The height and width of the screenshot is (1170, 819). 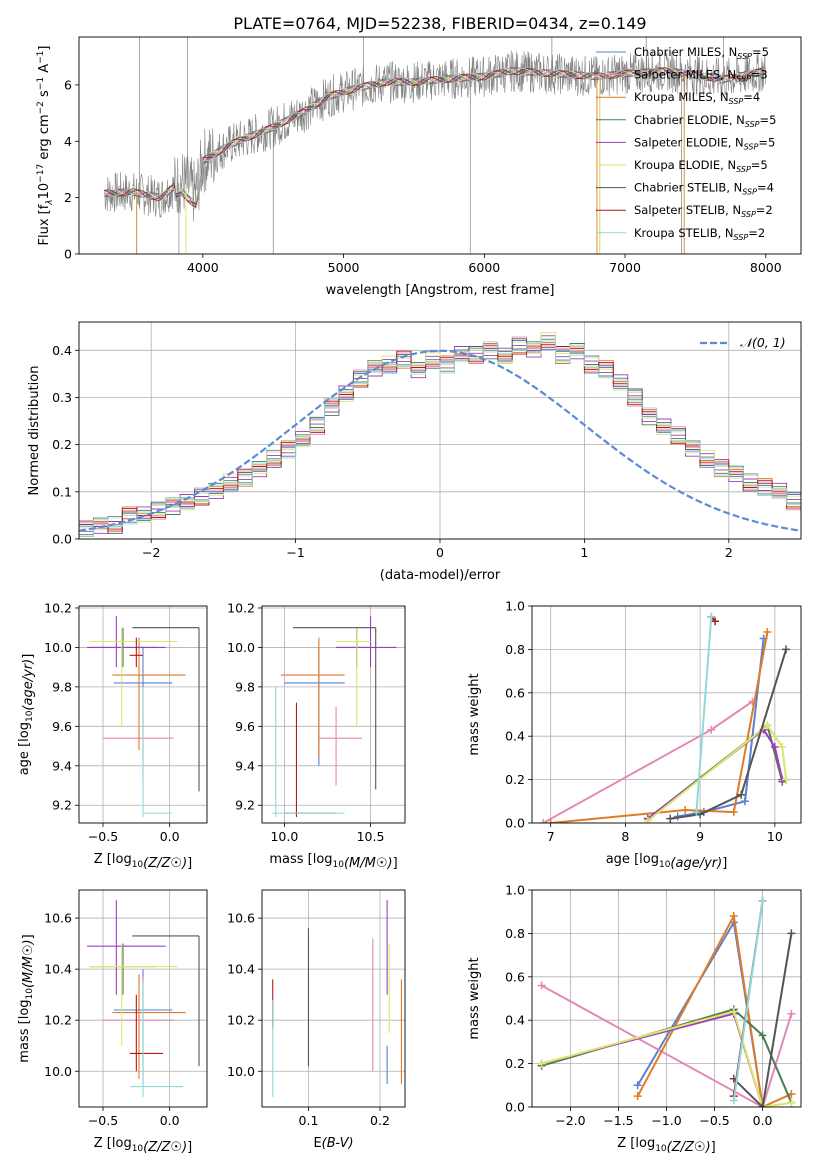 I want to click on x-tick-label: 8000, so click(x=766, y=267).